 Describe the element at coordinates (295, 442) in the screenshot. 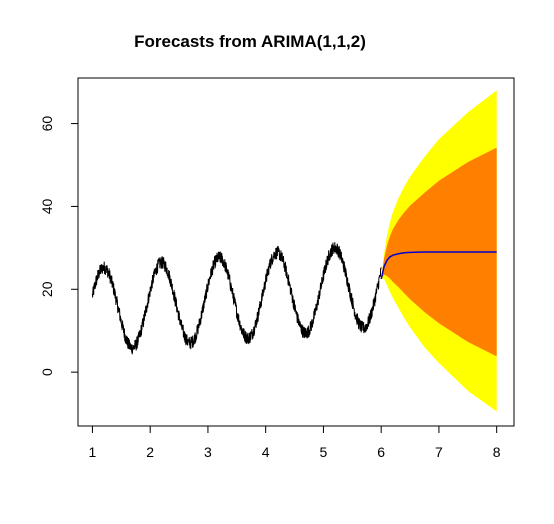

I see `x-axis: 1 2 3 4 5 6 7 8` at that location.